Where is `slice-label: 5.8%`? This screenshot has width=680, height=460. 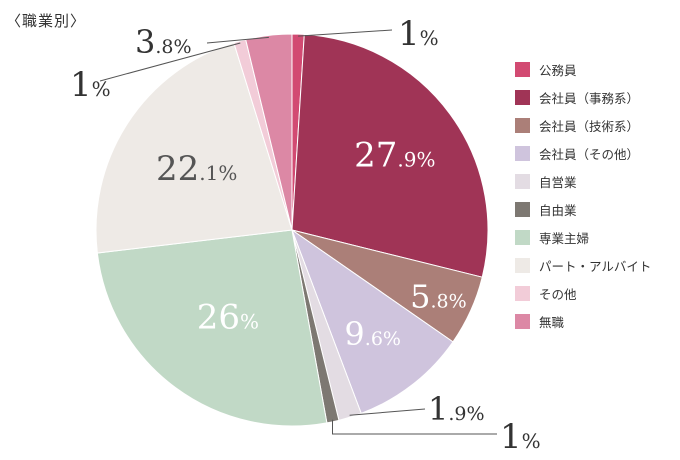 slice-label: 5.8% is located at coordinates (438, 297).